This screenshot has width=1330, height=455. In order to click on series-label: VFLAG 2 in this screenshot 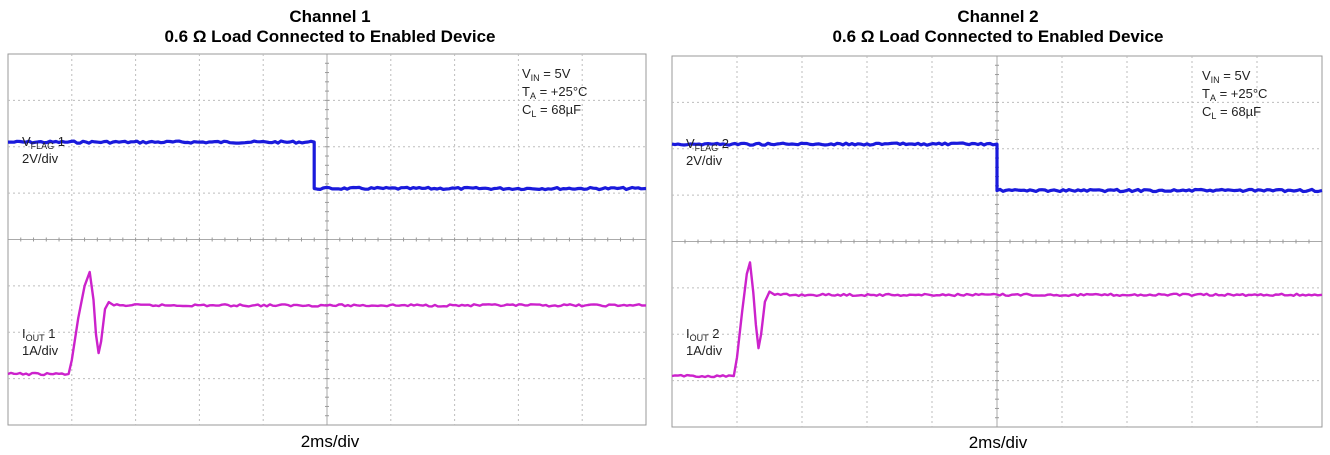, I will do `click(707, 144)`.